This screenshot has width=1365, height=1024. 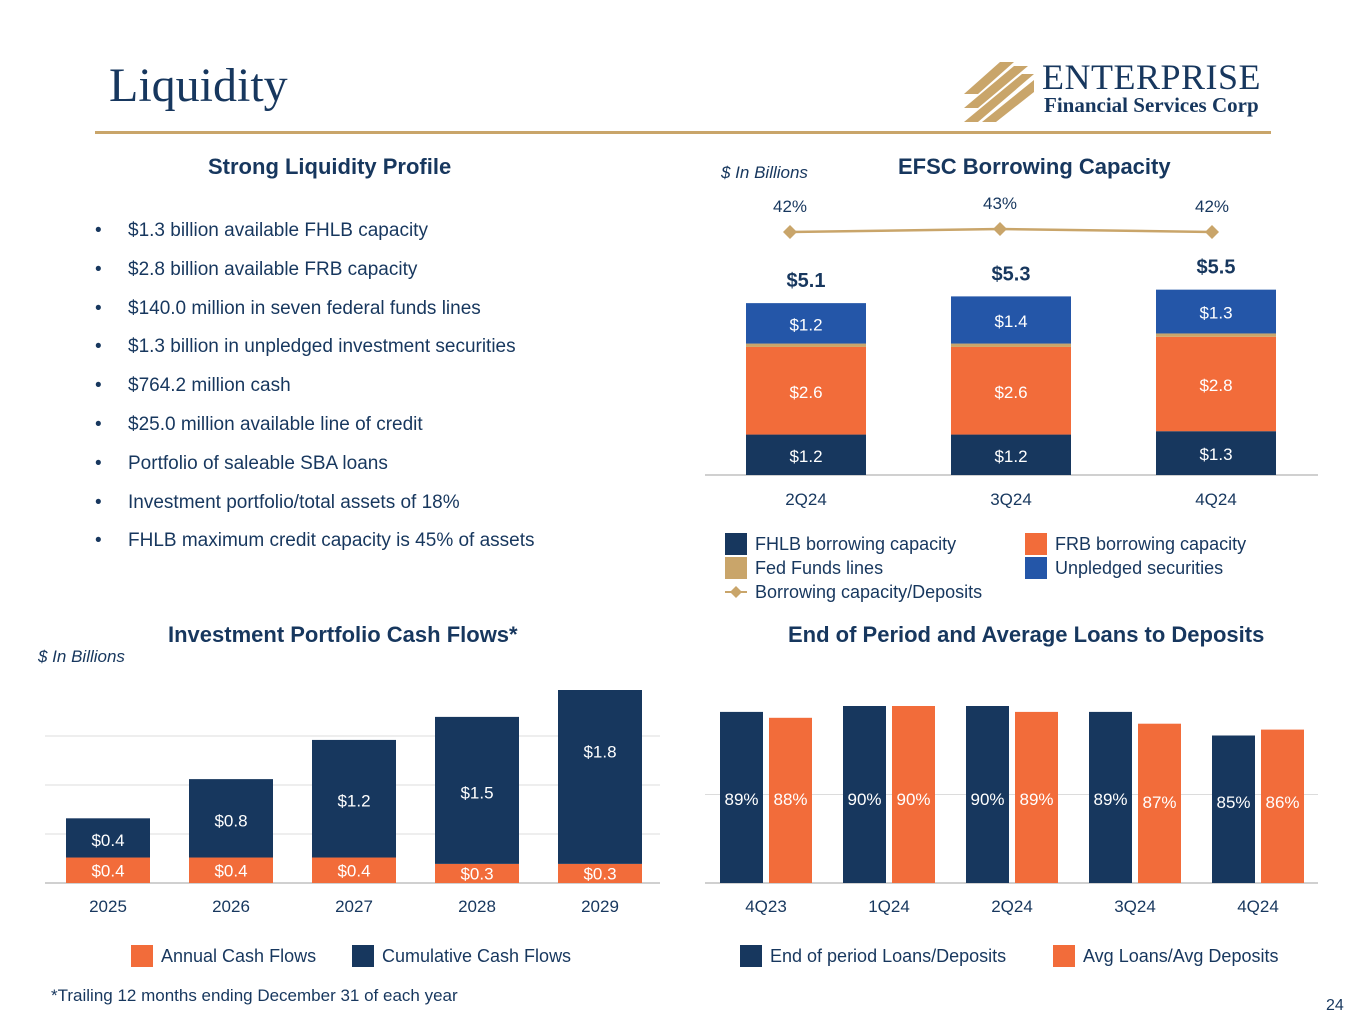 What do you see at coordinates (1152, 77) in the screenshot?
I see `logo-wordmark: ENTERPRISE` at bounding box center [1152, 77].